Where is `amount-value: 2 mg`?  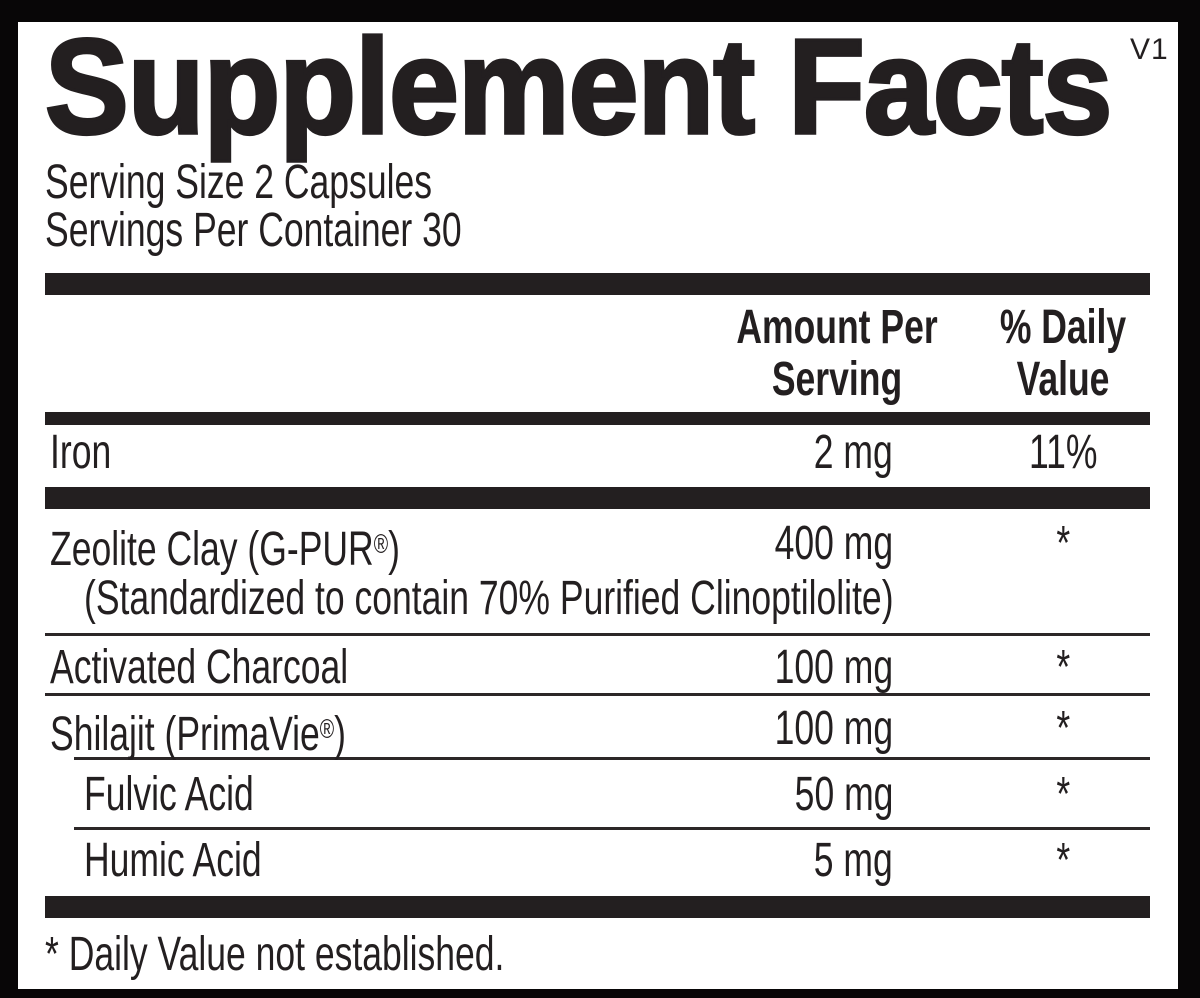
amount-value: 2 mg is located at coordinates (853, 452).